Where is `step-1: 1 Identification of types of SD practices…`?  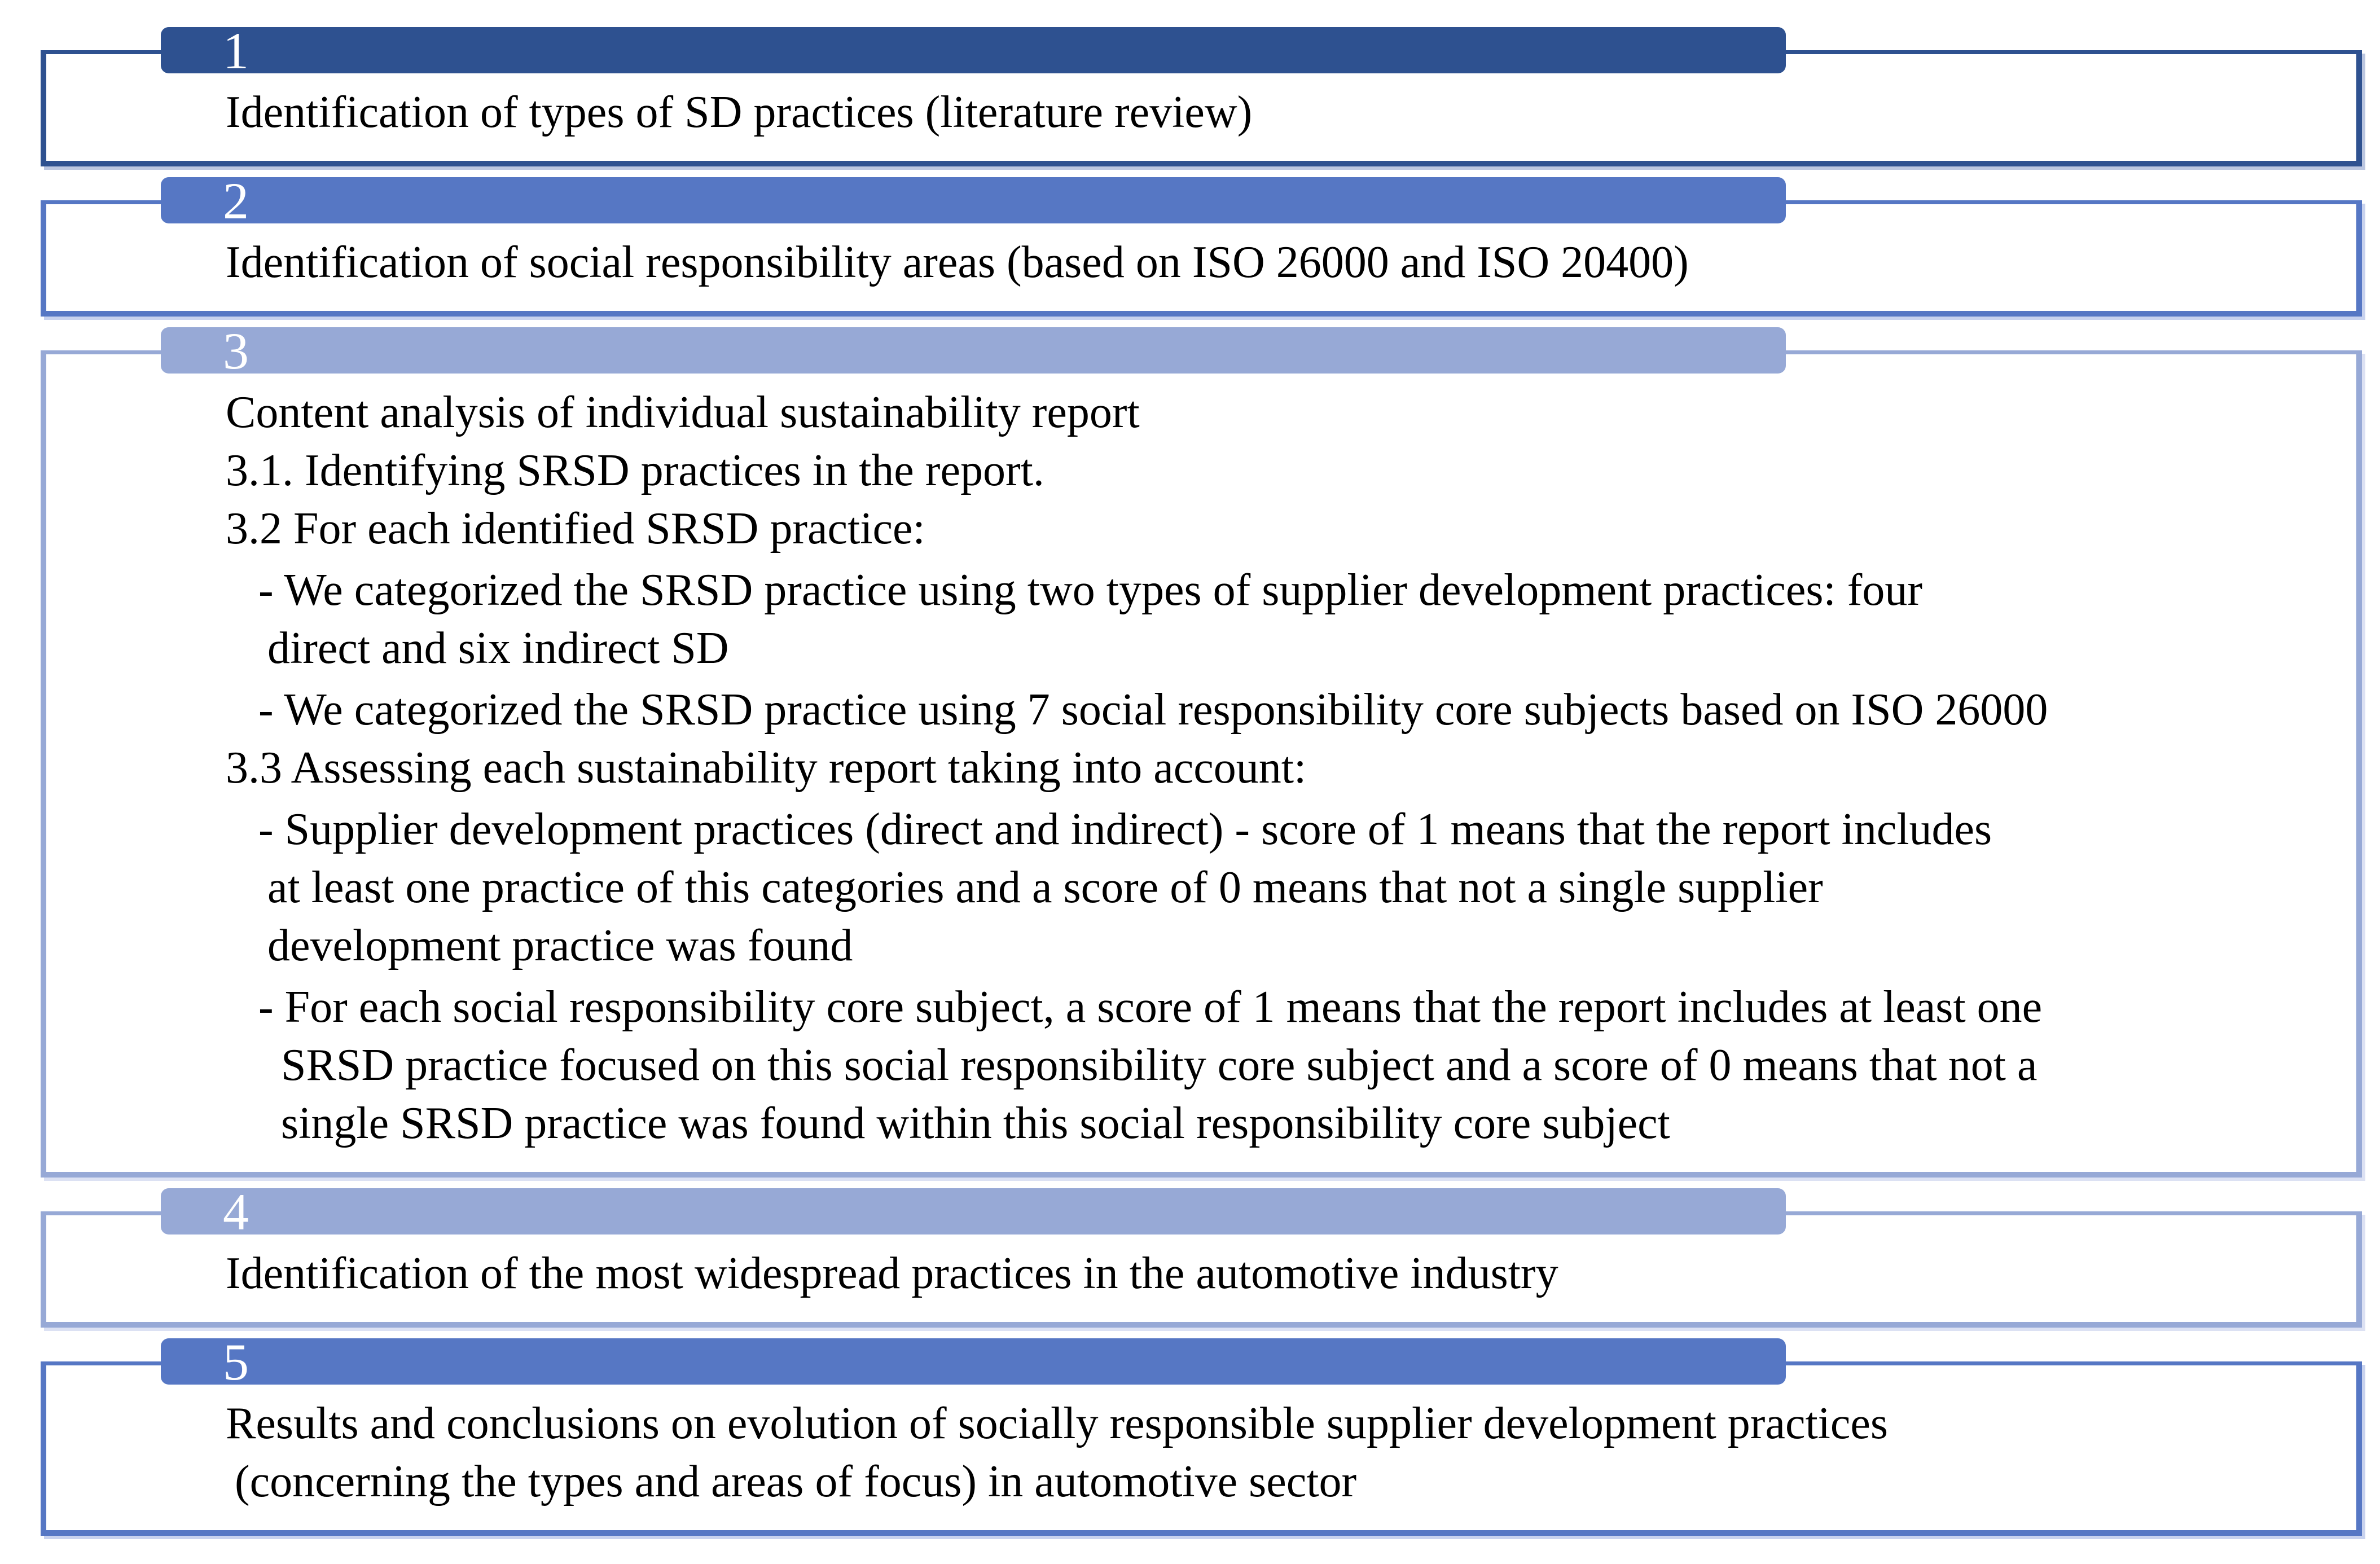
step-1: 1 Identification of types of SD practices… is located at coordinates (1201, 95).